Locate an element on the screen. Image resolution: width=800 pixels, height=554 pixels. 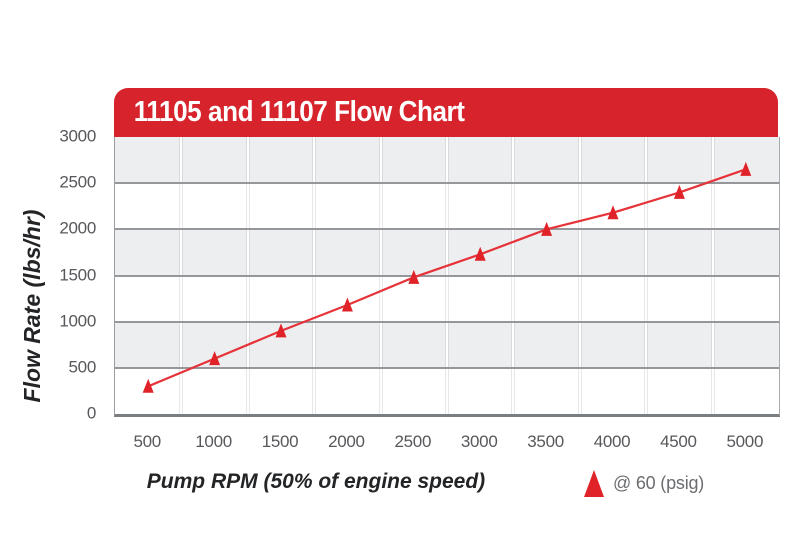
legend-triangle-icon is located at coordinates (594, 483).